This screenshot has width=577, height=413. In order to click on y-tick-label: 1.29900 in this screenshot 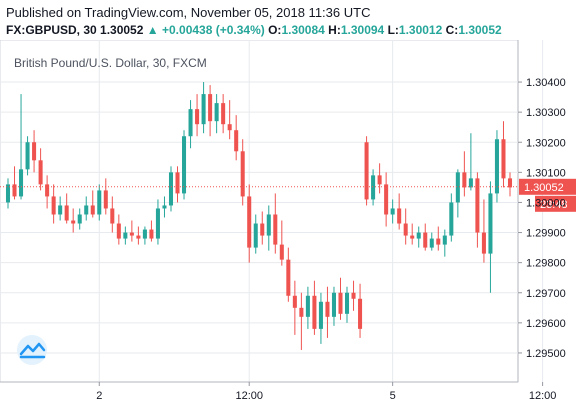, I will do `click(546, 234)`.